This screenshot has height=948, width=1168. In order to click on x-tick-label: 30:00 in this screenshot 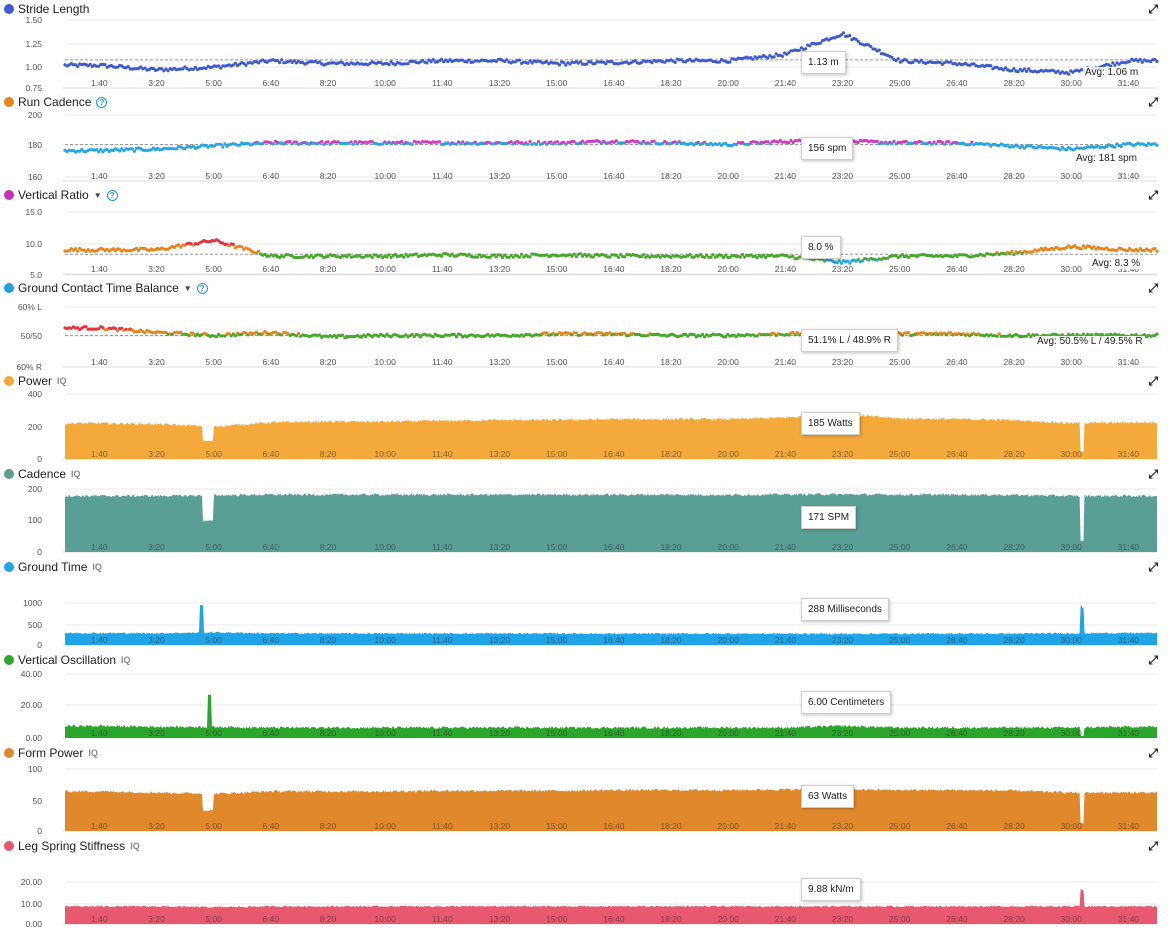, I will do `click(1072, 919)`.